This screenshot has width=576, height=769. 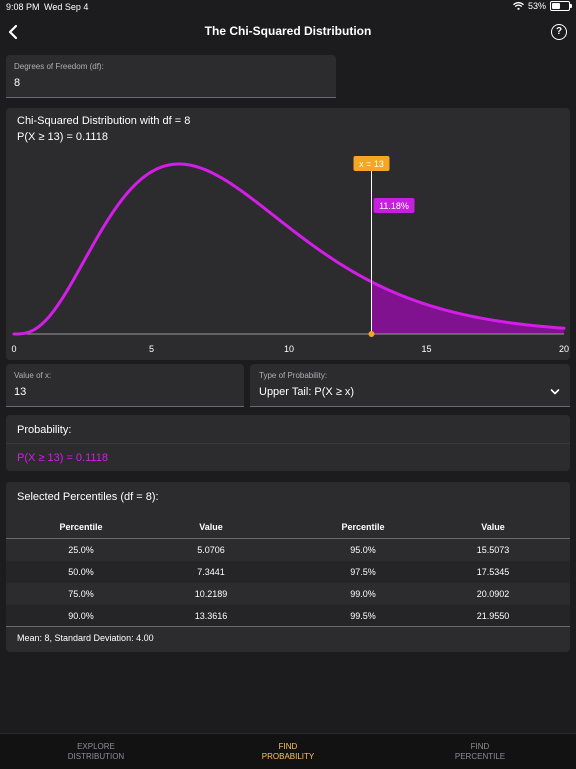 I want to click on table-cell: 75.0%, so click(x=81, y=594).